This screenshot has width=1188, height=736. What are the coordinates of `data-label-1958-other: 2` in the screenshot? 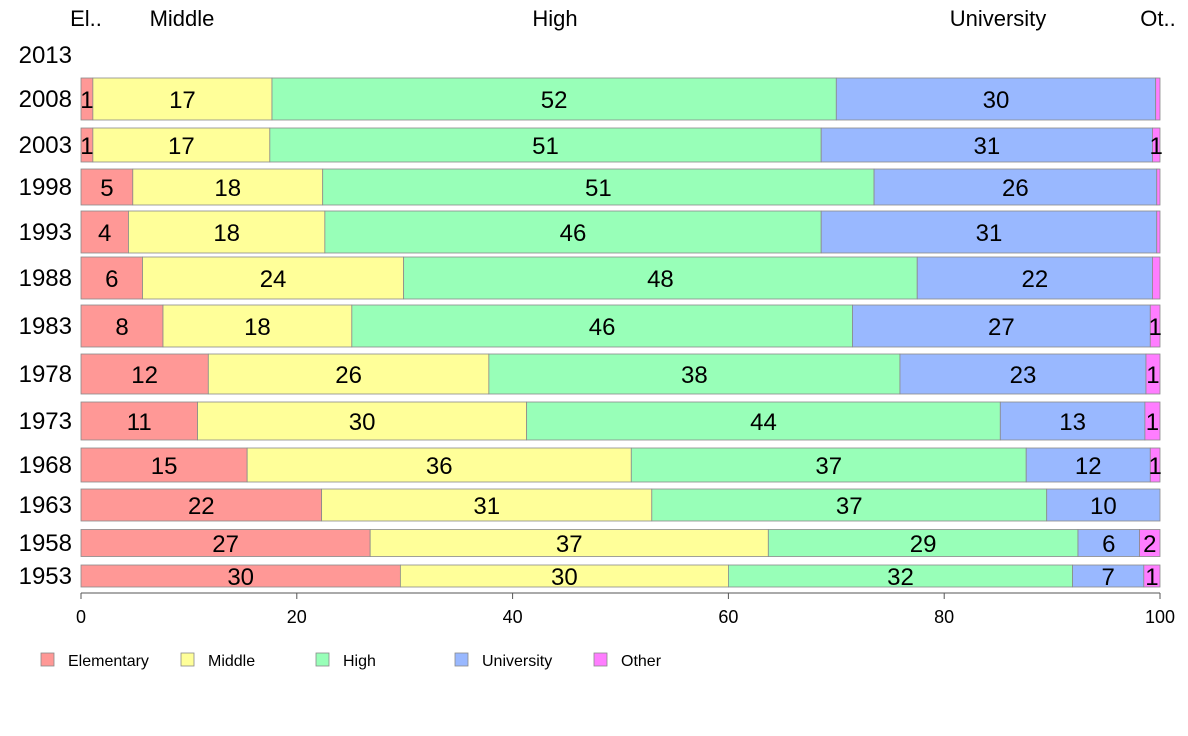 It's located at (1149, 544).